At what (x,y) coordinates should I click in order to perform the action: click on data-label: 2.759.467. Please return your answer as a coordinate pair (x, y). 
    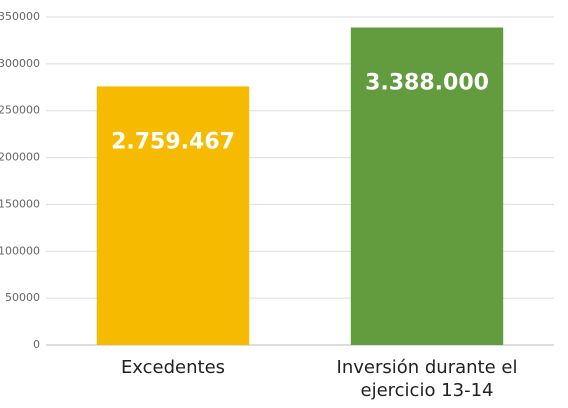
    Looking at the image, I should click on (173, 141).